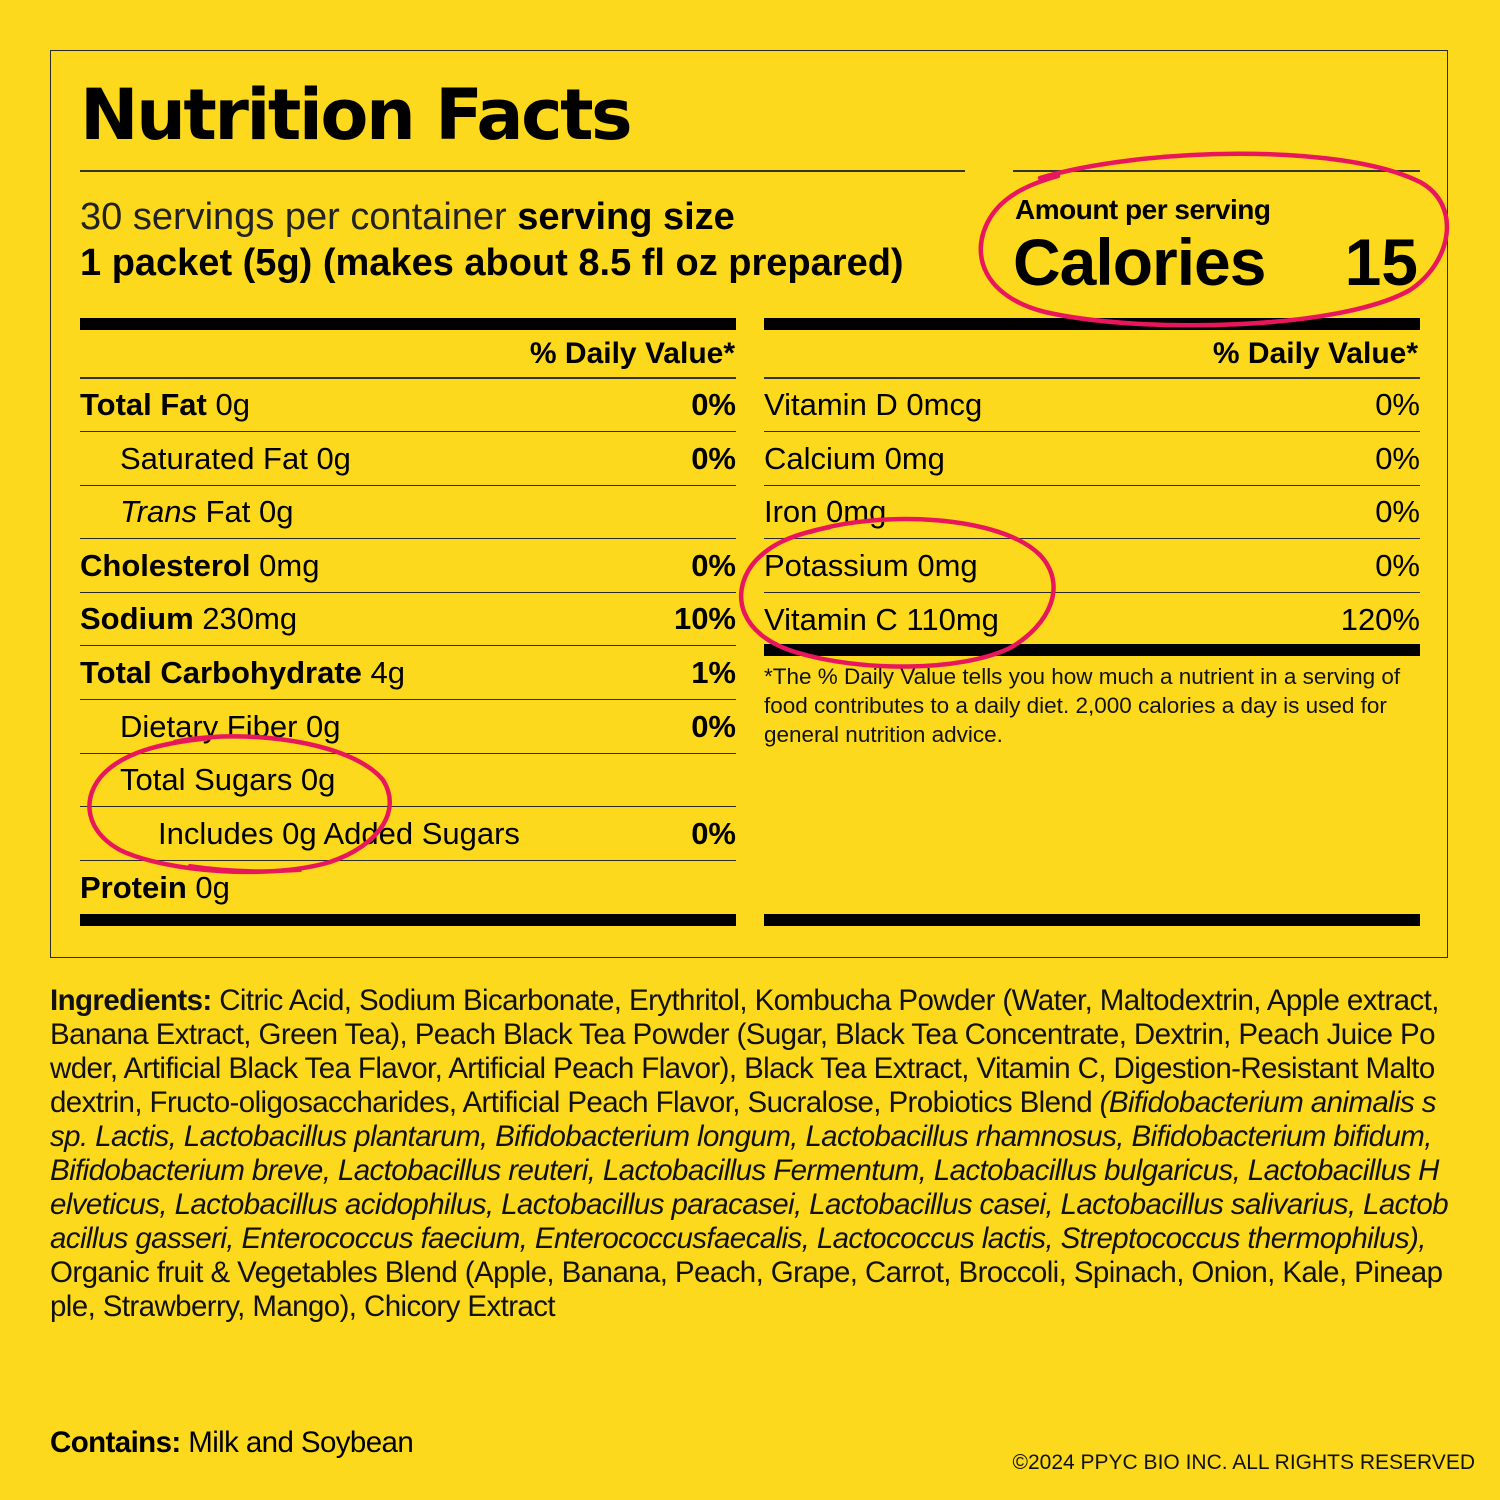 This screenshot has height=1500, width=1500. What do you see at coordinates (1092, 405) in the screenshot?
I see `table-row: Vitamin D 0mcg 0%` at bounding box center [1092, 405].